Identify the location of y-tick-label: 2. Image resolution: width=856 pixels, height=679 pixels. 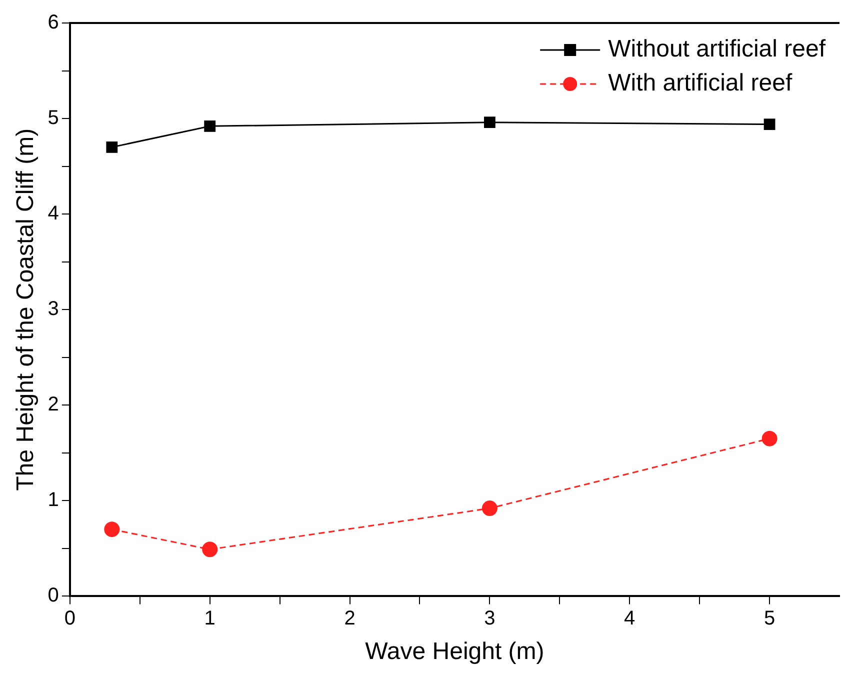
(53, 405).